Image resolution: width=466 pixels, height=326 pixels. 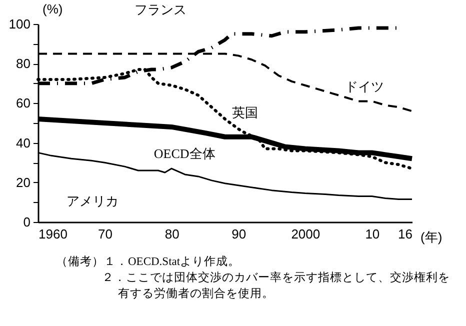 What do you see at coordinates (245, 112) in the screenshot?
I see `series-label: 英国` at bounding box center [245, 112].